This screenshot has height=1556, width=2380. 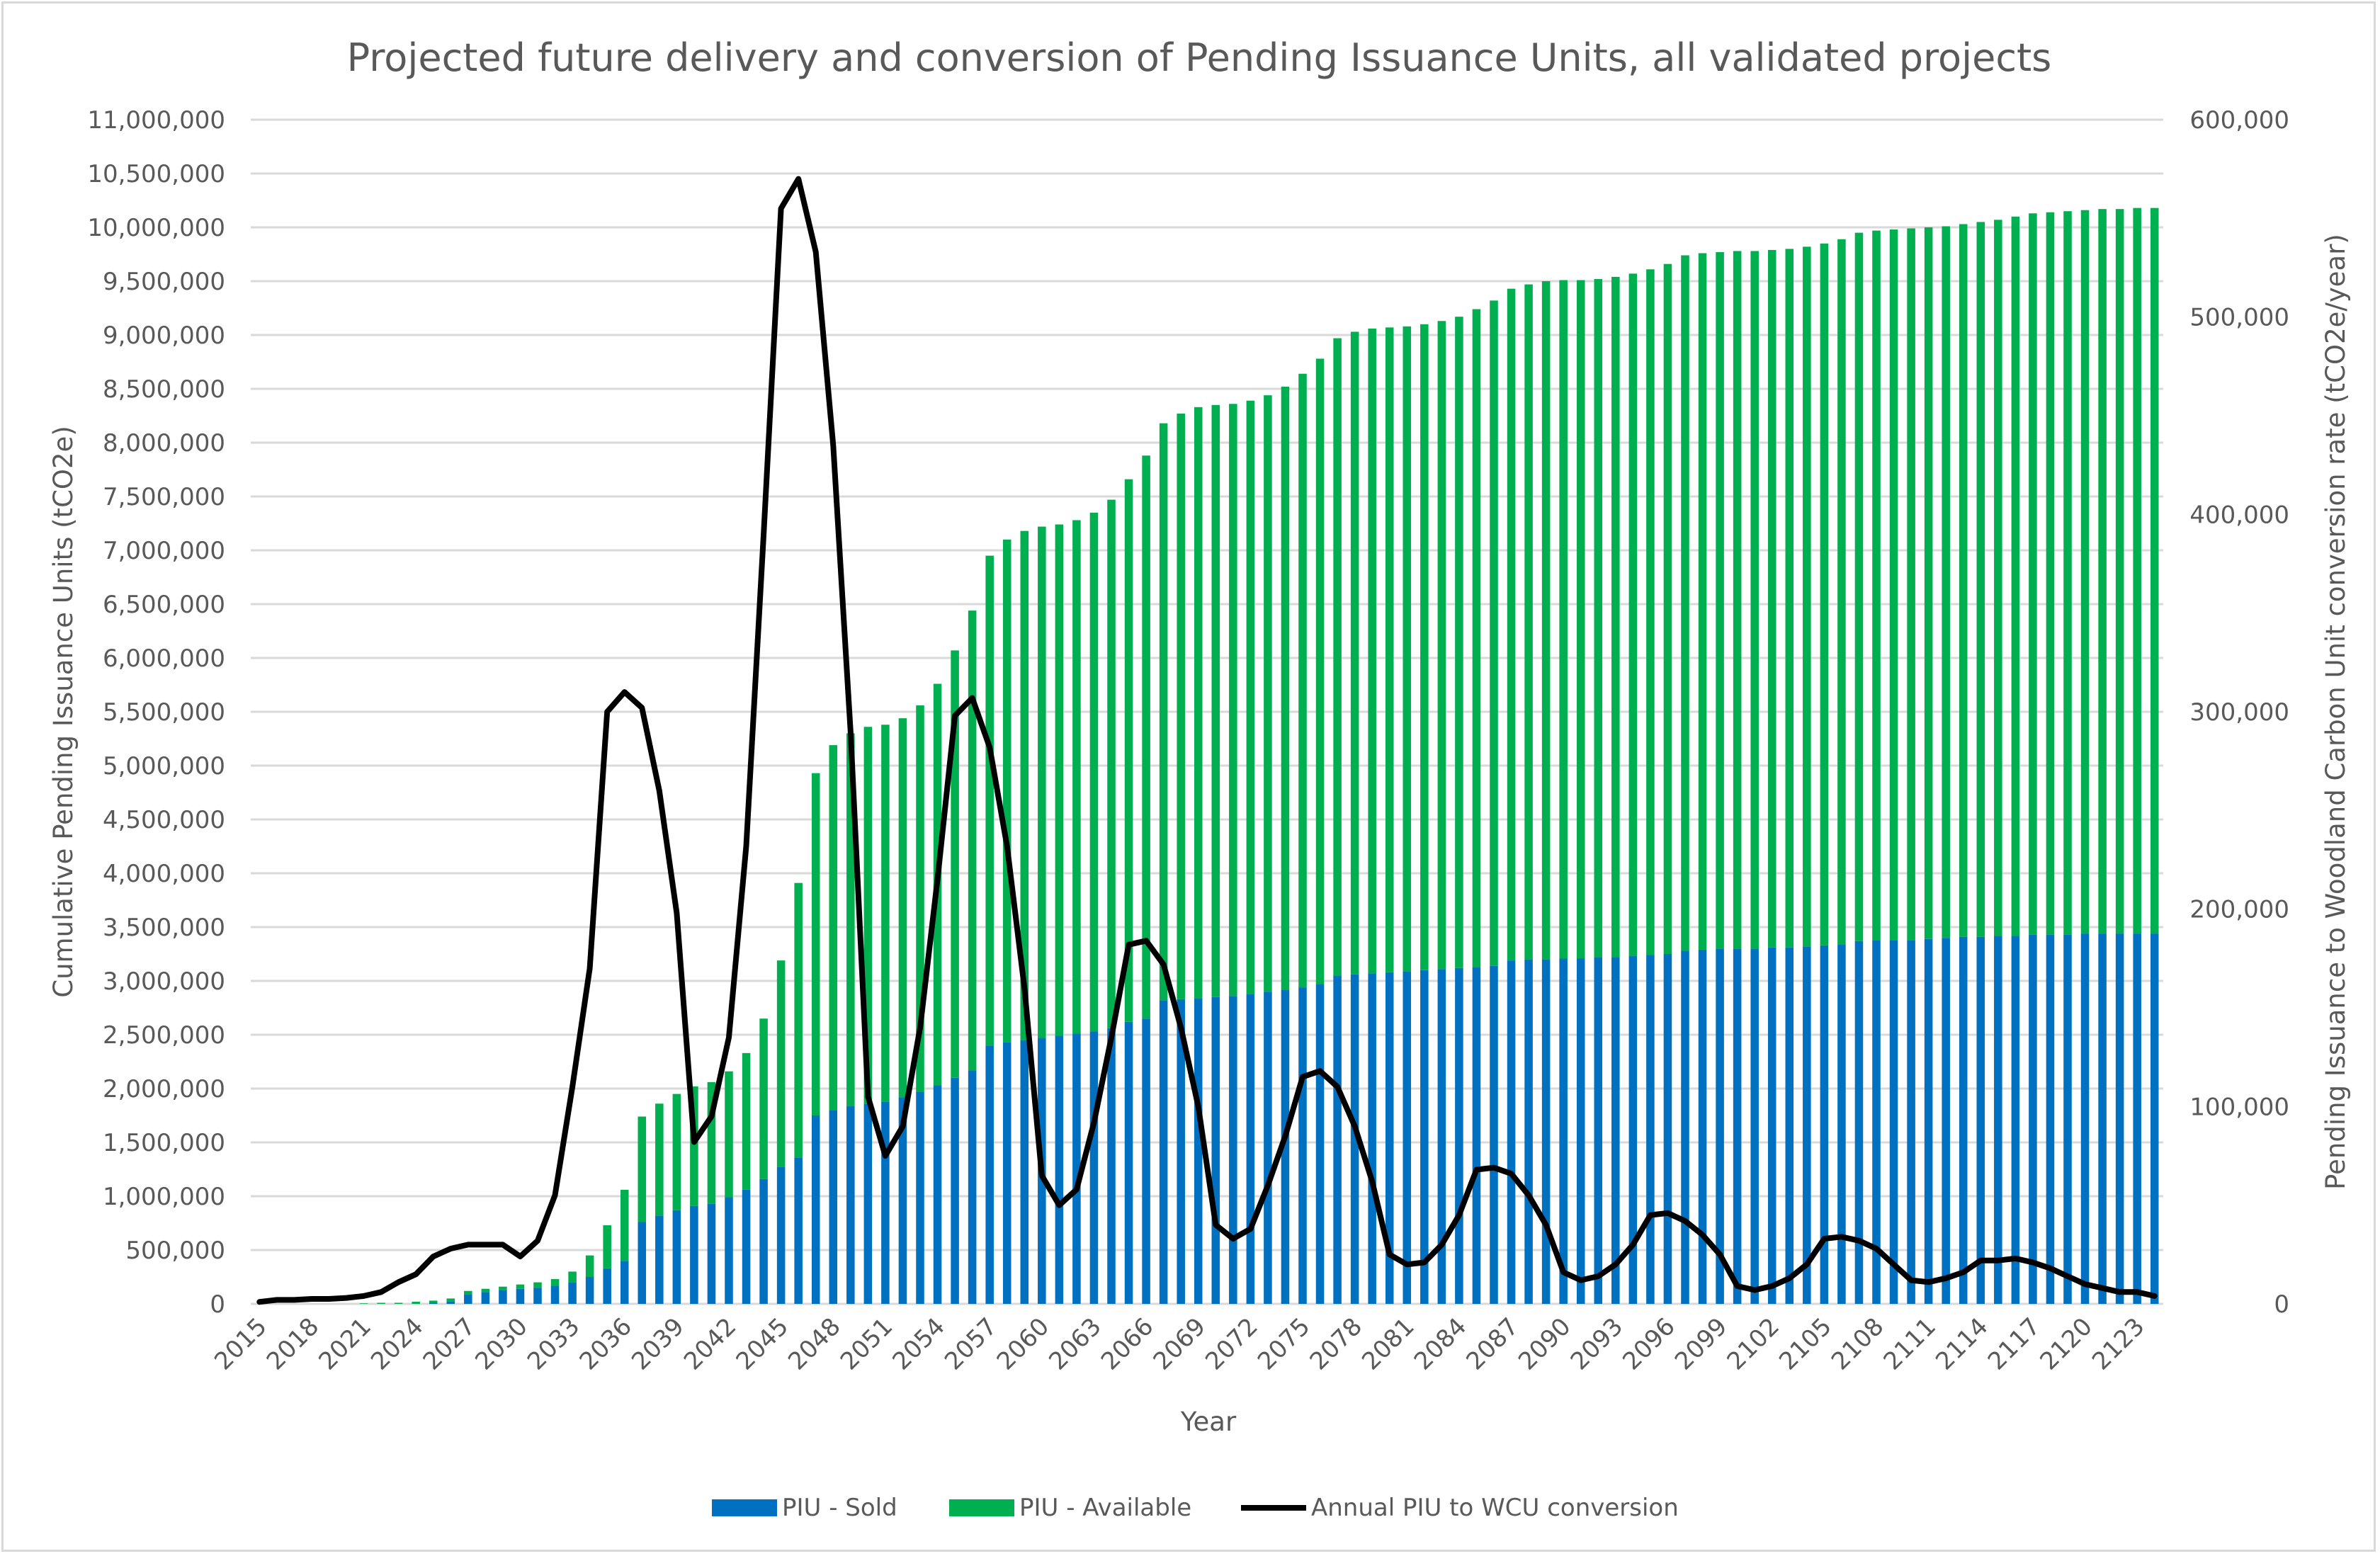 What do you see at coordinates (164, 443) in the screenshot?
I see `y-tick-label: 8,000,000` at bounding box center [164, 443].